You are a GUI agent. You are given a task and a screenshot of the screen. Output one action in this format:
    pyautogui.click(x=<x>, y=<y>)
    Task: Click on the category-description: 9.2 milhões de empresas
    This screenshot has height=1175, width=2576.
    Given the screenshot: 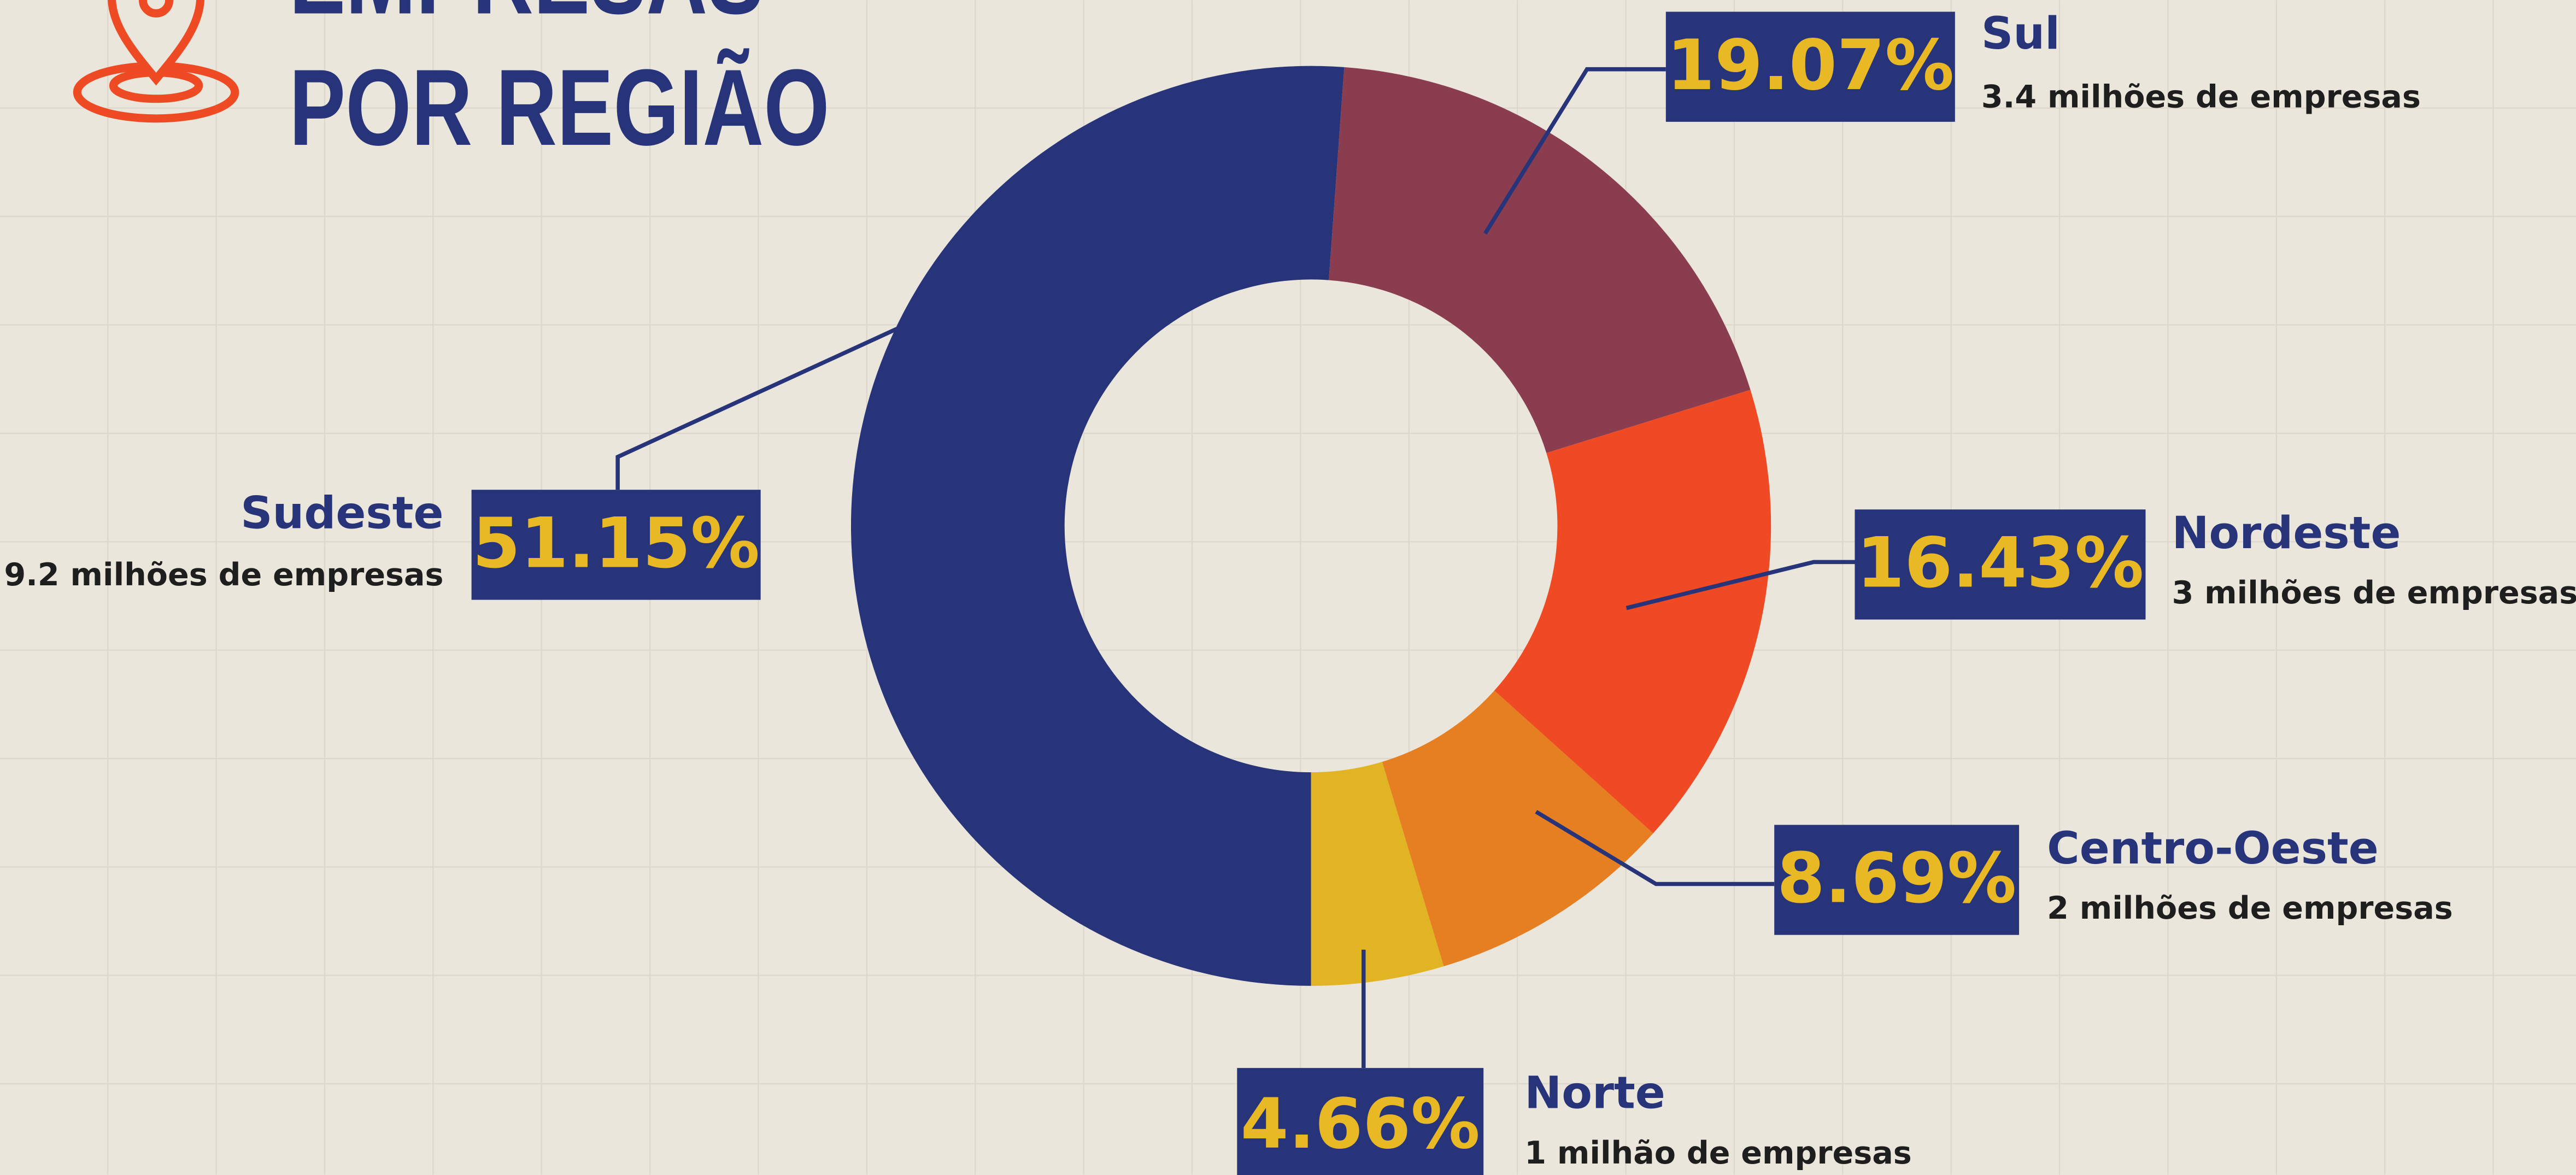 What is the action you would take?
    pyautogui.click(x=224, y=575)
    